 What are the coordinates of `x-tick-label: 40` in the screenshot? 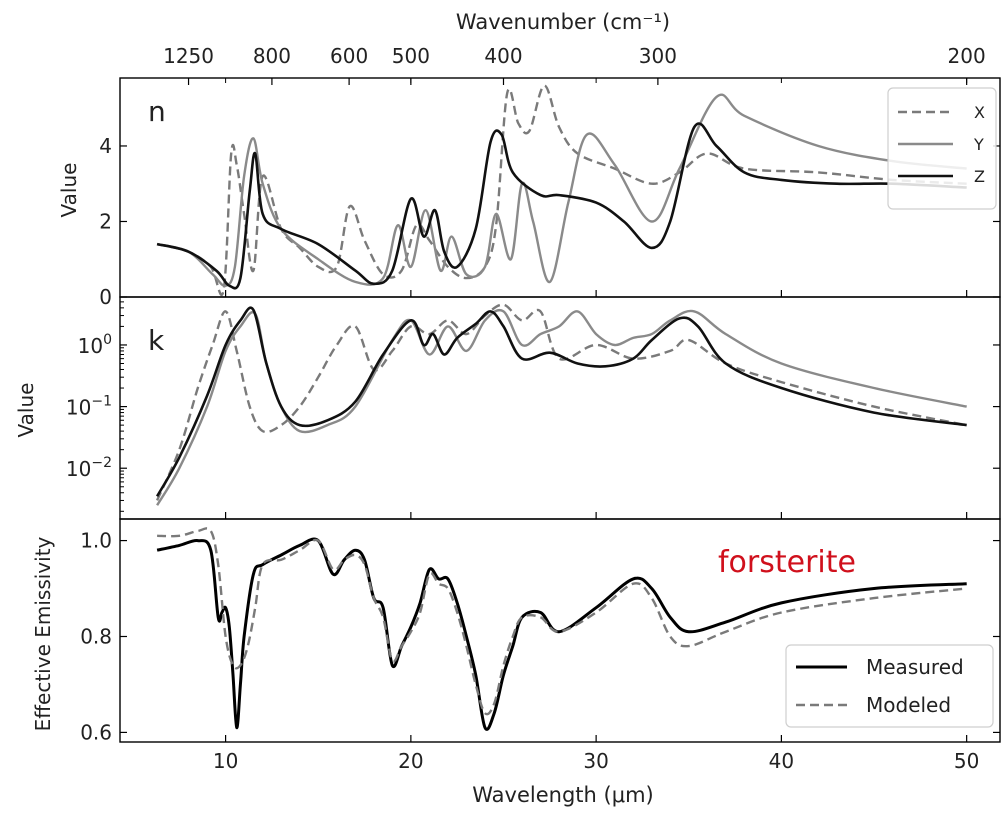 It's located at (781, 761).